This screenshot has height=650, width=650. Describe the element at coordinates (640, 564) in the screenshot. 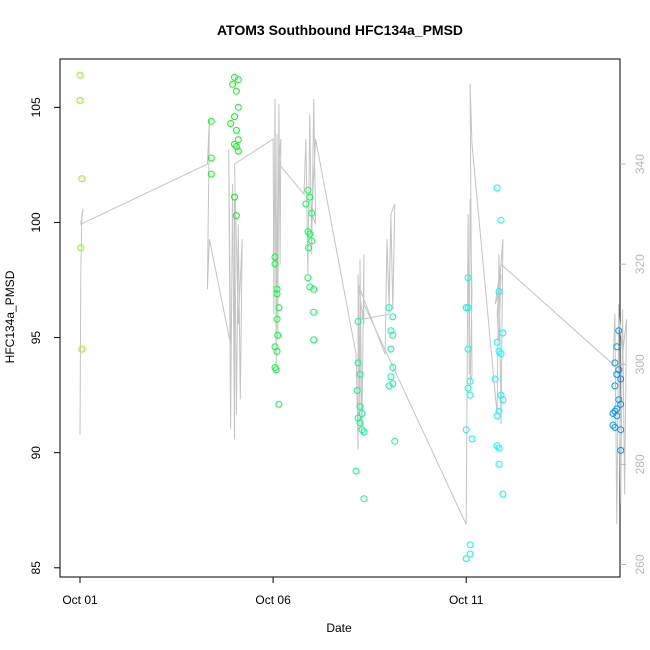

I see `y2-tick-label: 260` at that location.